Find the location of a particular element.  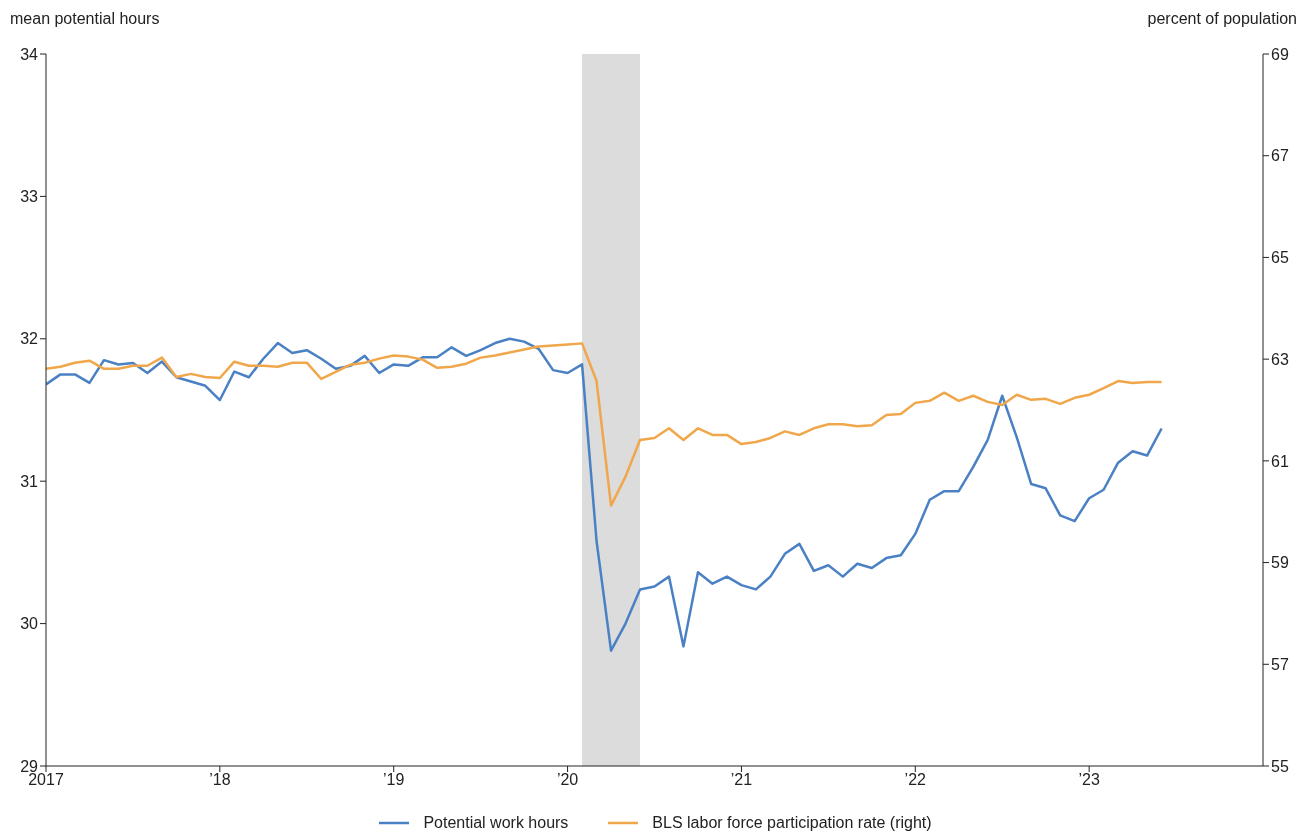

x-tick-label: ’23 is located at coordinates (1089, 780).